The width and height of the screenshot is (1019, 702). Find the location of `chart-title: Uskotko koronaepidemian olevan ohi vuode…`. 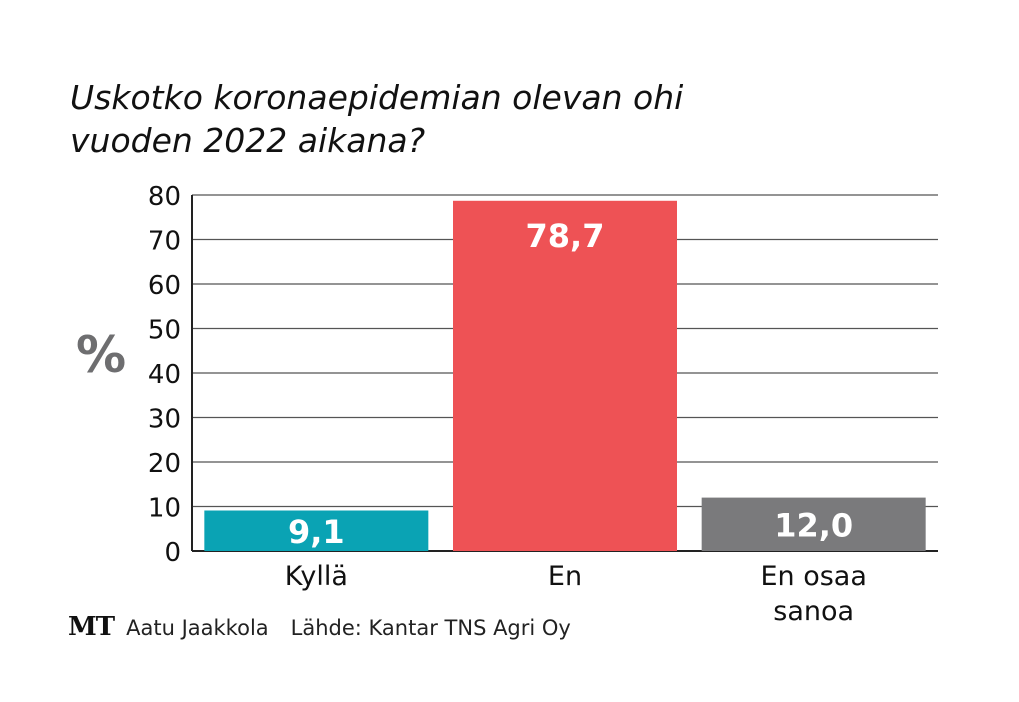

chart-title: Uskotko koronaepidemian olevan ohi vuode… is located at coordinates (376, 119).